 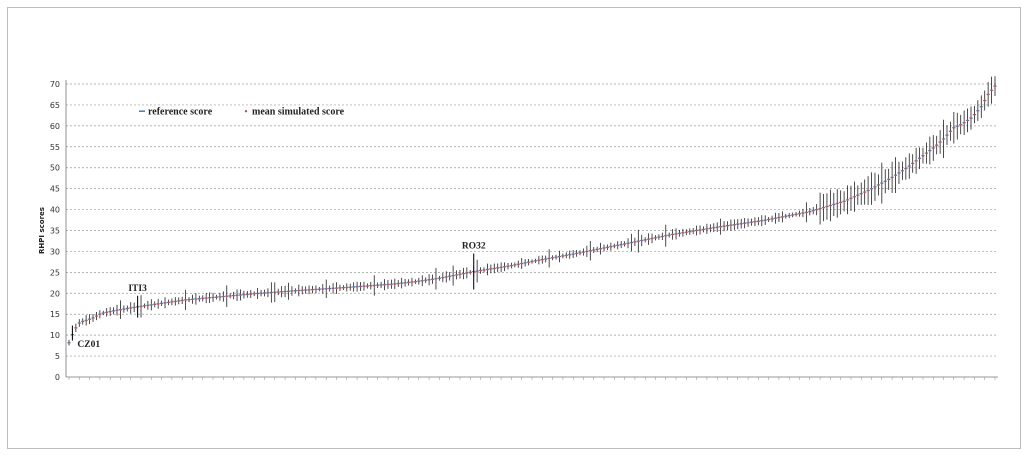 I want to click on y-tick-label: 55, so click(x=55, y=147).